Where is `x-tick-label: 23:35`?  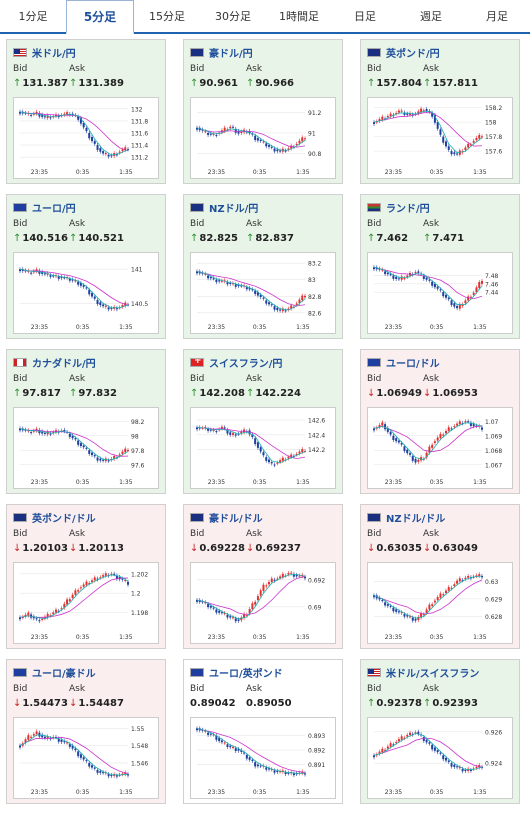 x-tick-label: 23:35 is located at coordinates (39, 482).